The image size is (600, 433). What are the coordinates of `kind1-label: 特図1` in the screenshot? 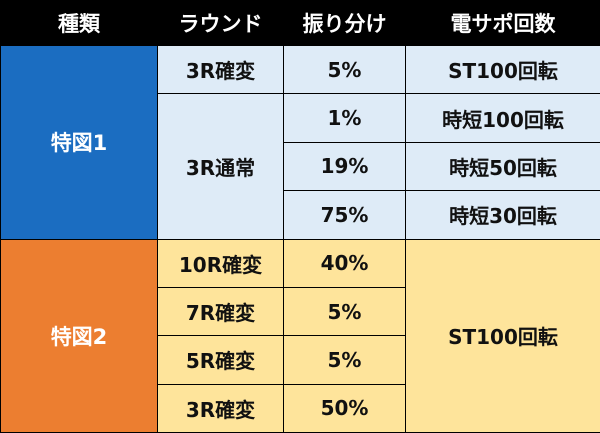 It's located at (79, 142).